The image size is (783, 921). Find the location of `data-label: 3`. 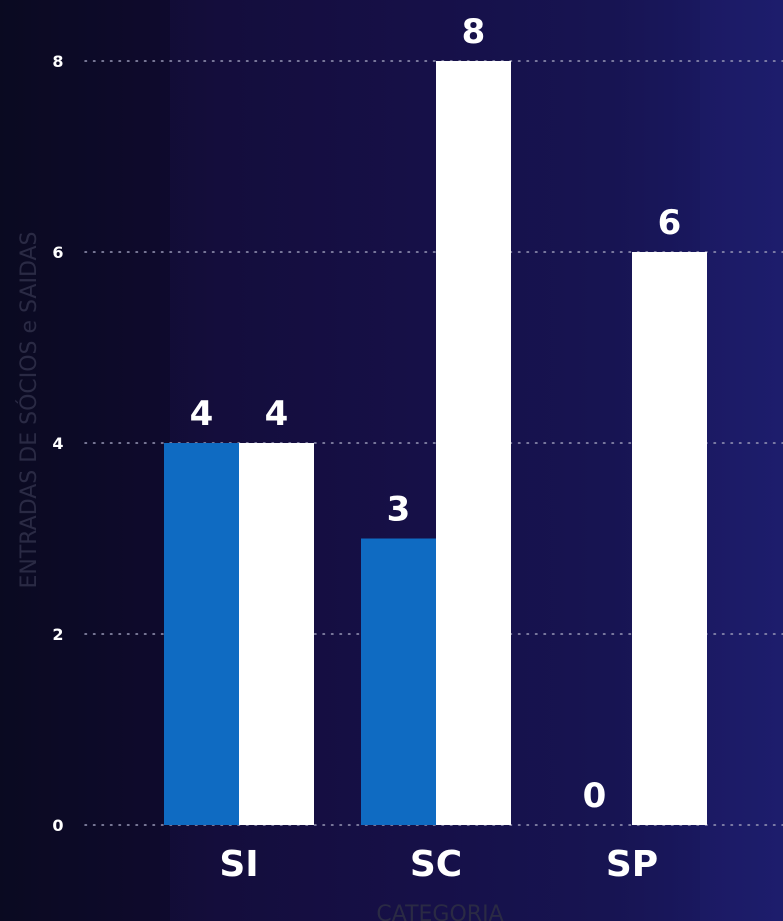

data-label: 3 is located at coordinates (399, 510).